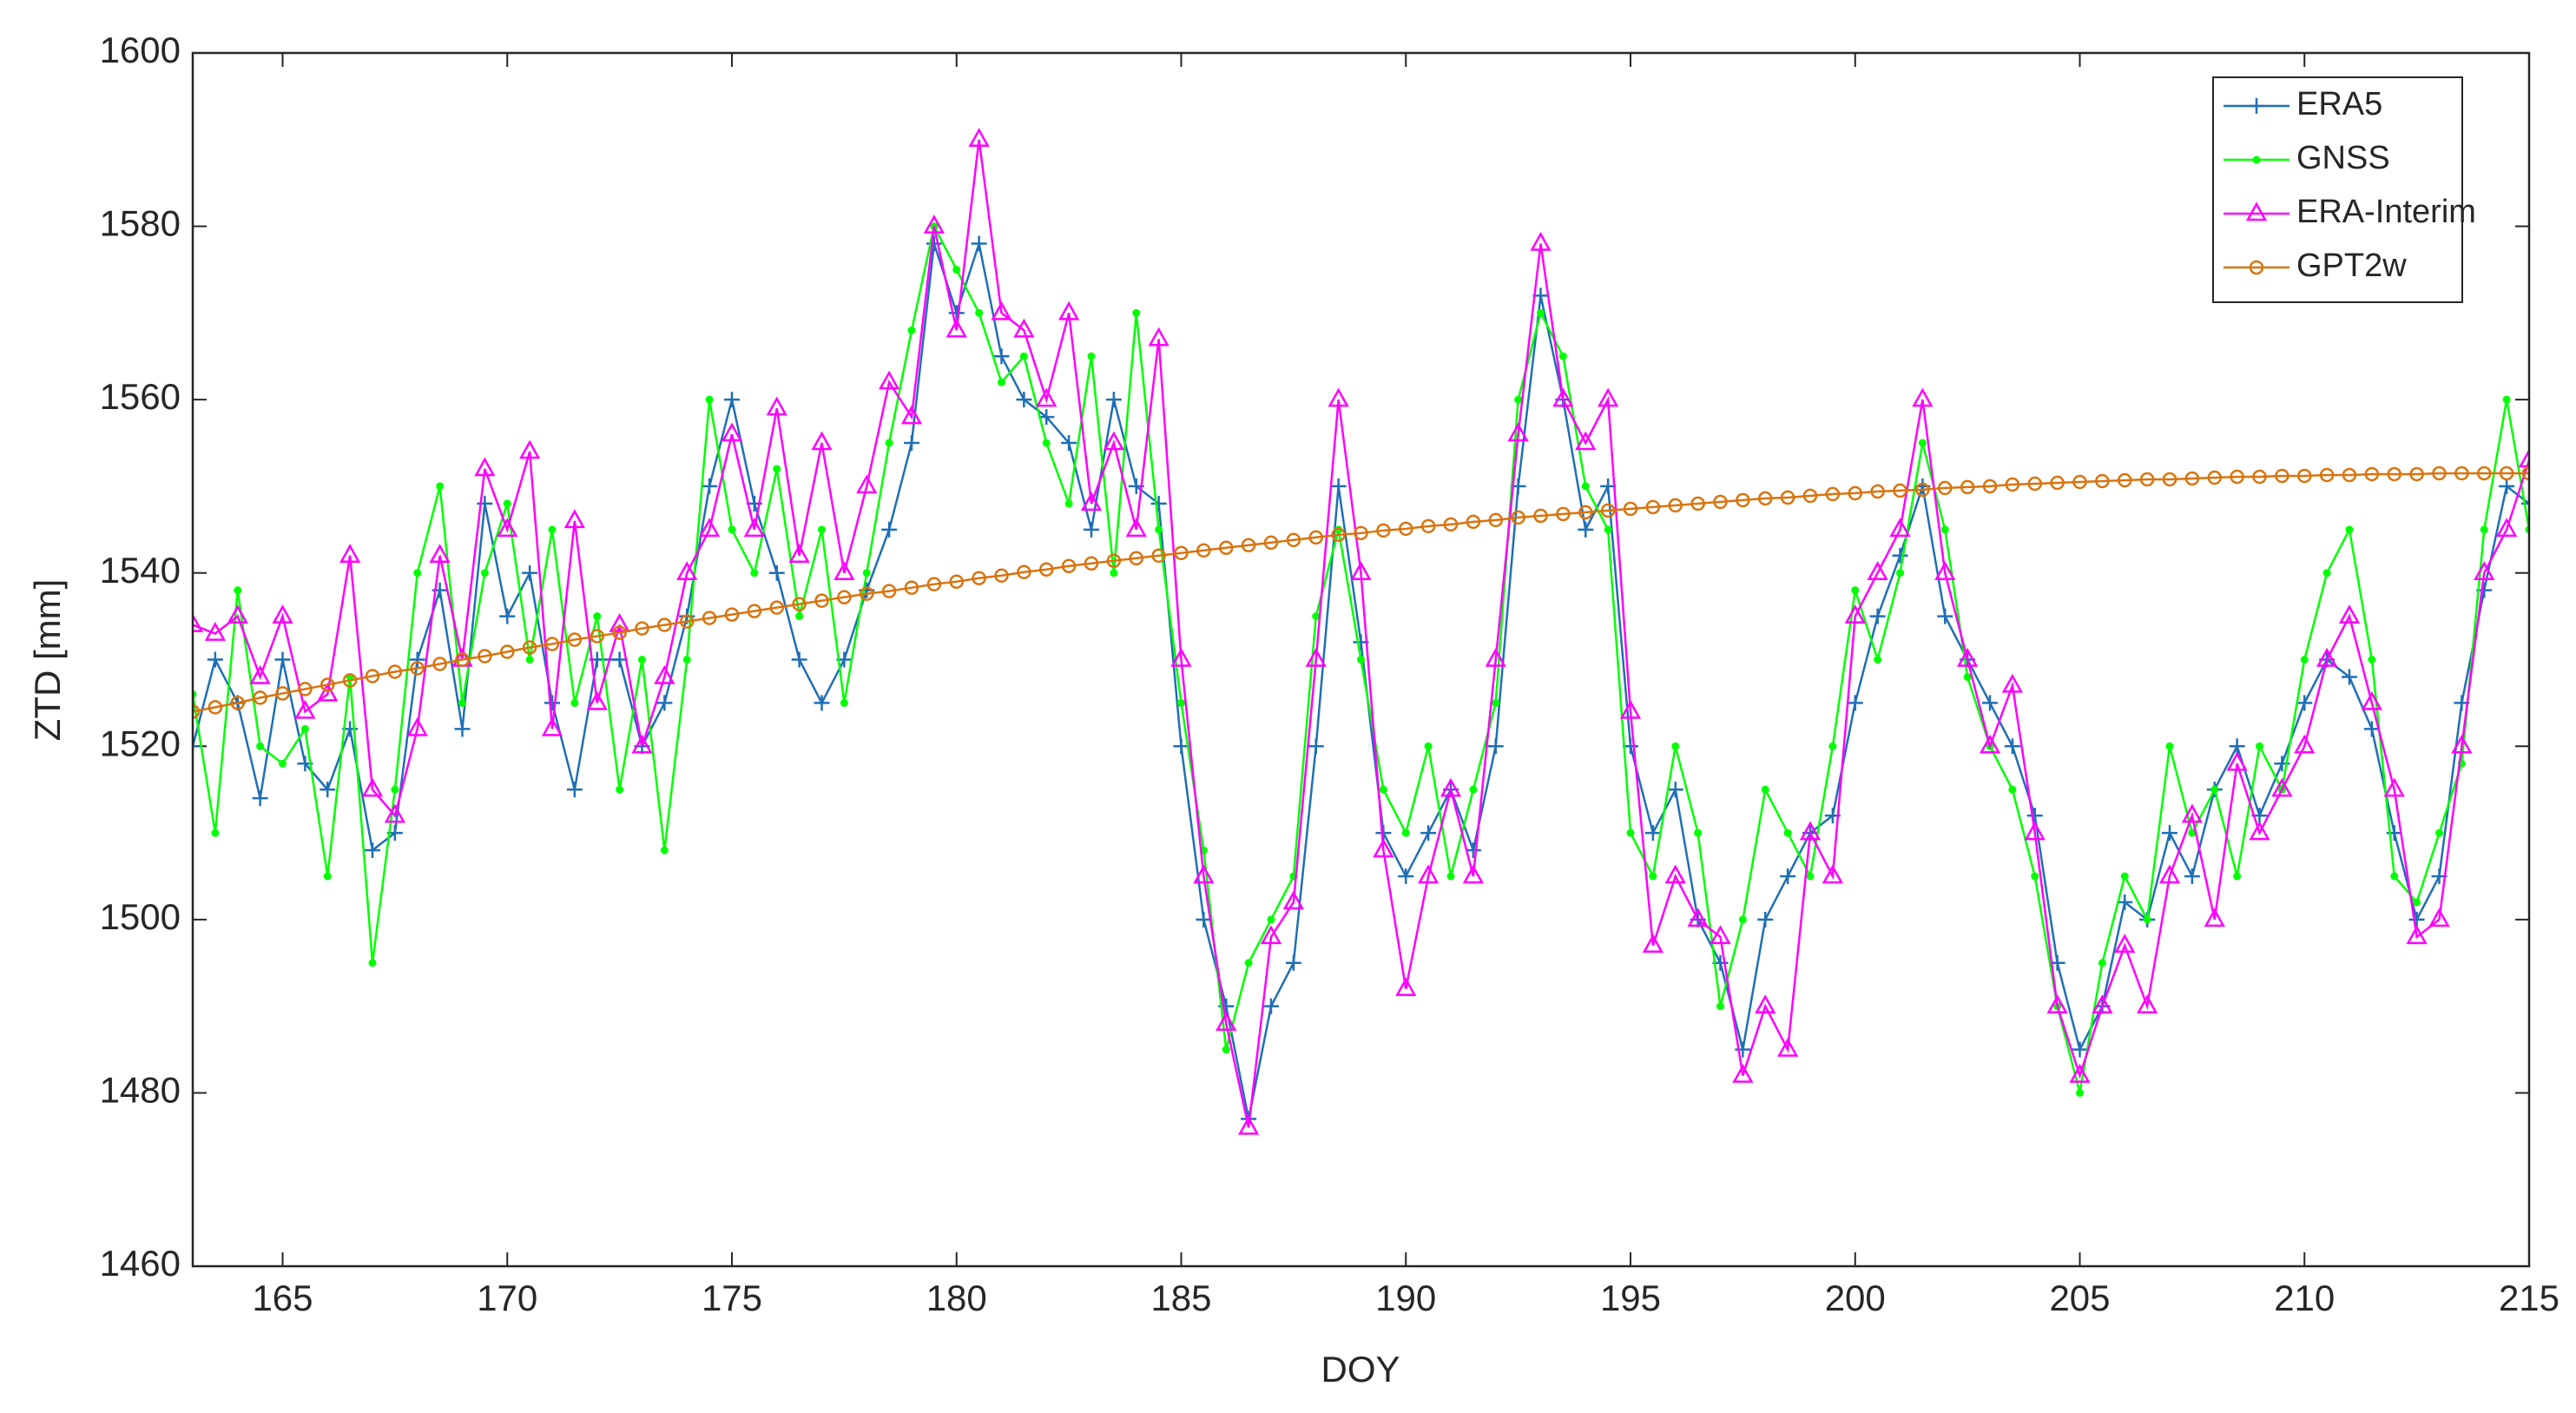 This screenshot has height=1413, width=2576. What do you see at coordinates (1630, 1298) in the screenshot?
I see `x-tick-label: 195` at bounding box center [1630, 1298].